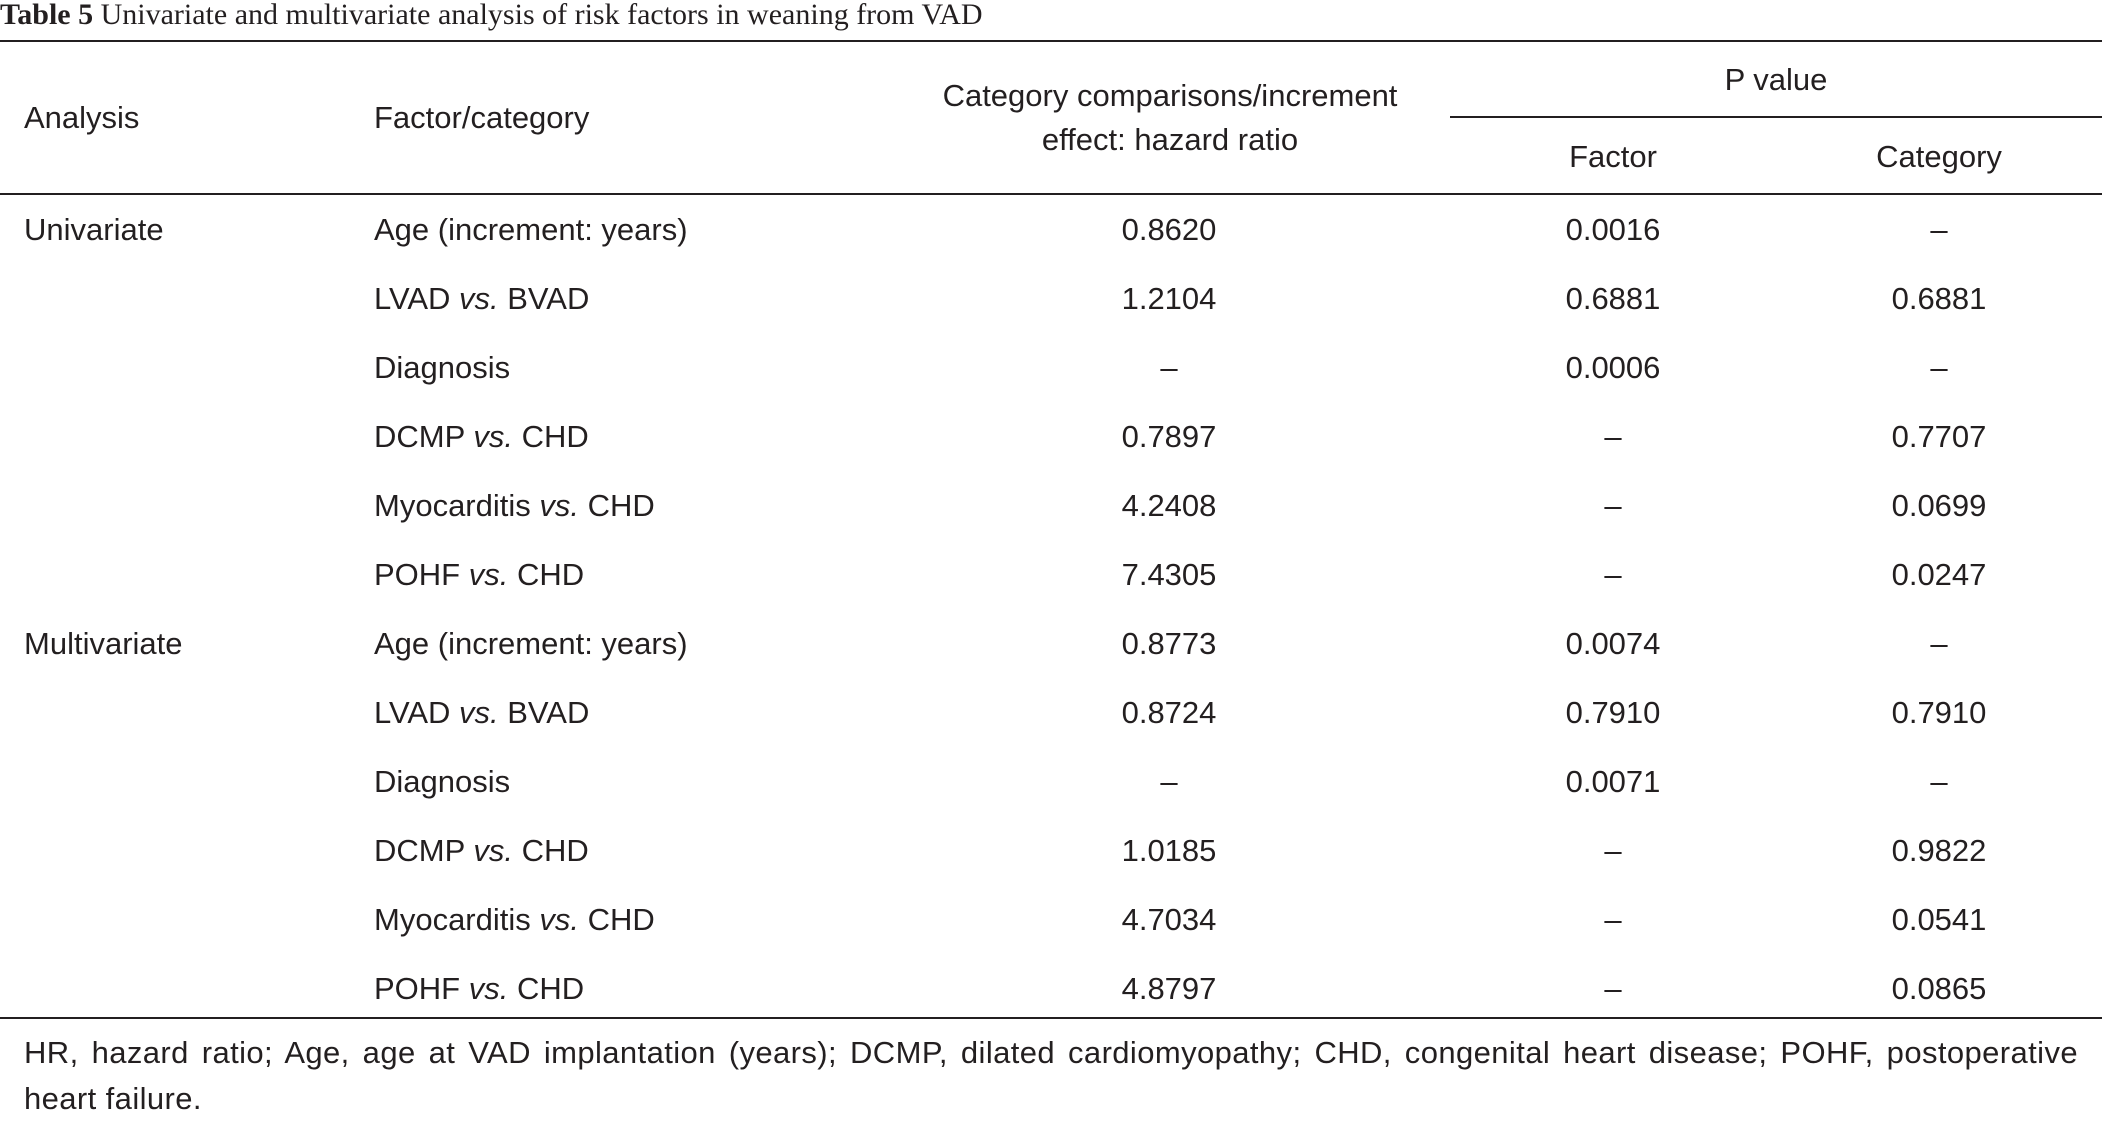 This screenshot has height=1122, width=2102. What do you see at coordinates (1939, 712) in the screenshot?
I see `cell-p-category: 0.7910` at bounding box center [1939, 712].